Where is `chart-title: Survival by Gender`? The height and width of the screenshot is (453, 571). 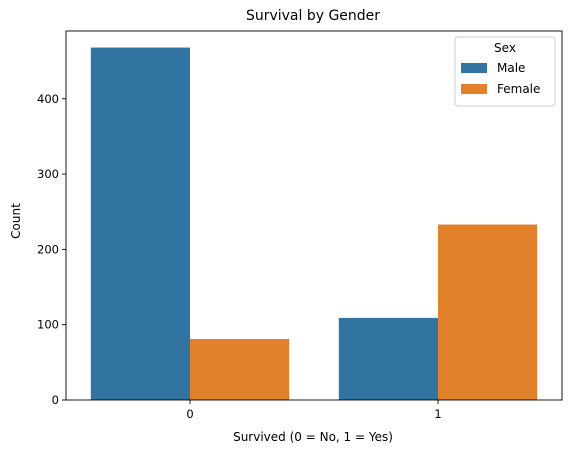 chart-title: Survival by Gender is located at coordinates (313, 16).